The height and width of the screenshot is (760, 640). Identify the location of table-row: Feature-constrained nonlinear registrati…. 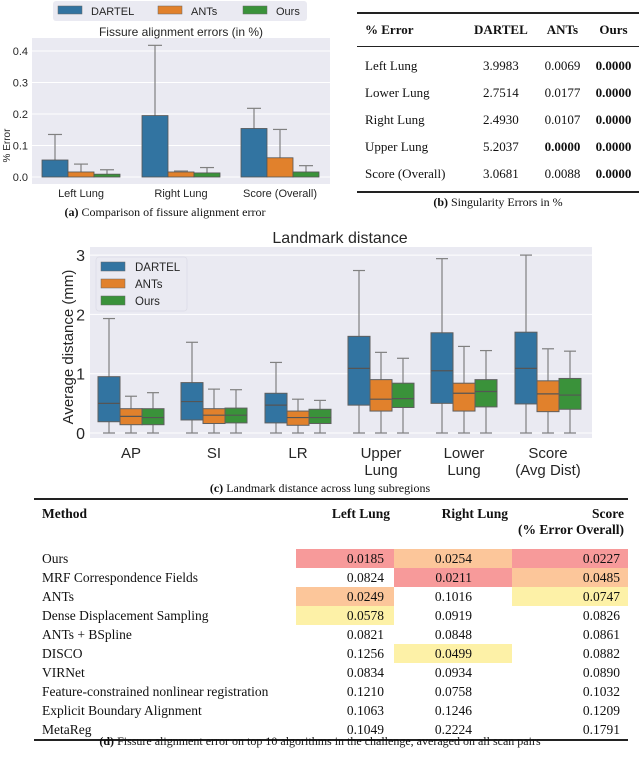
(331, 691).